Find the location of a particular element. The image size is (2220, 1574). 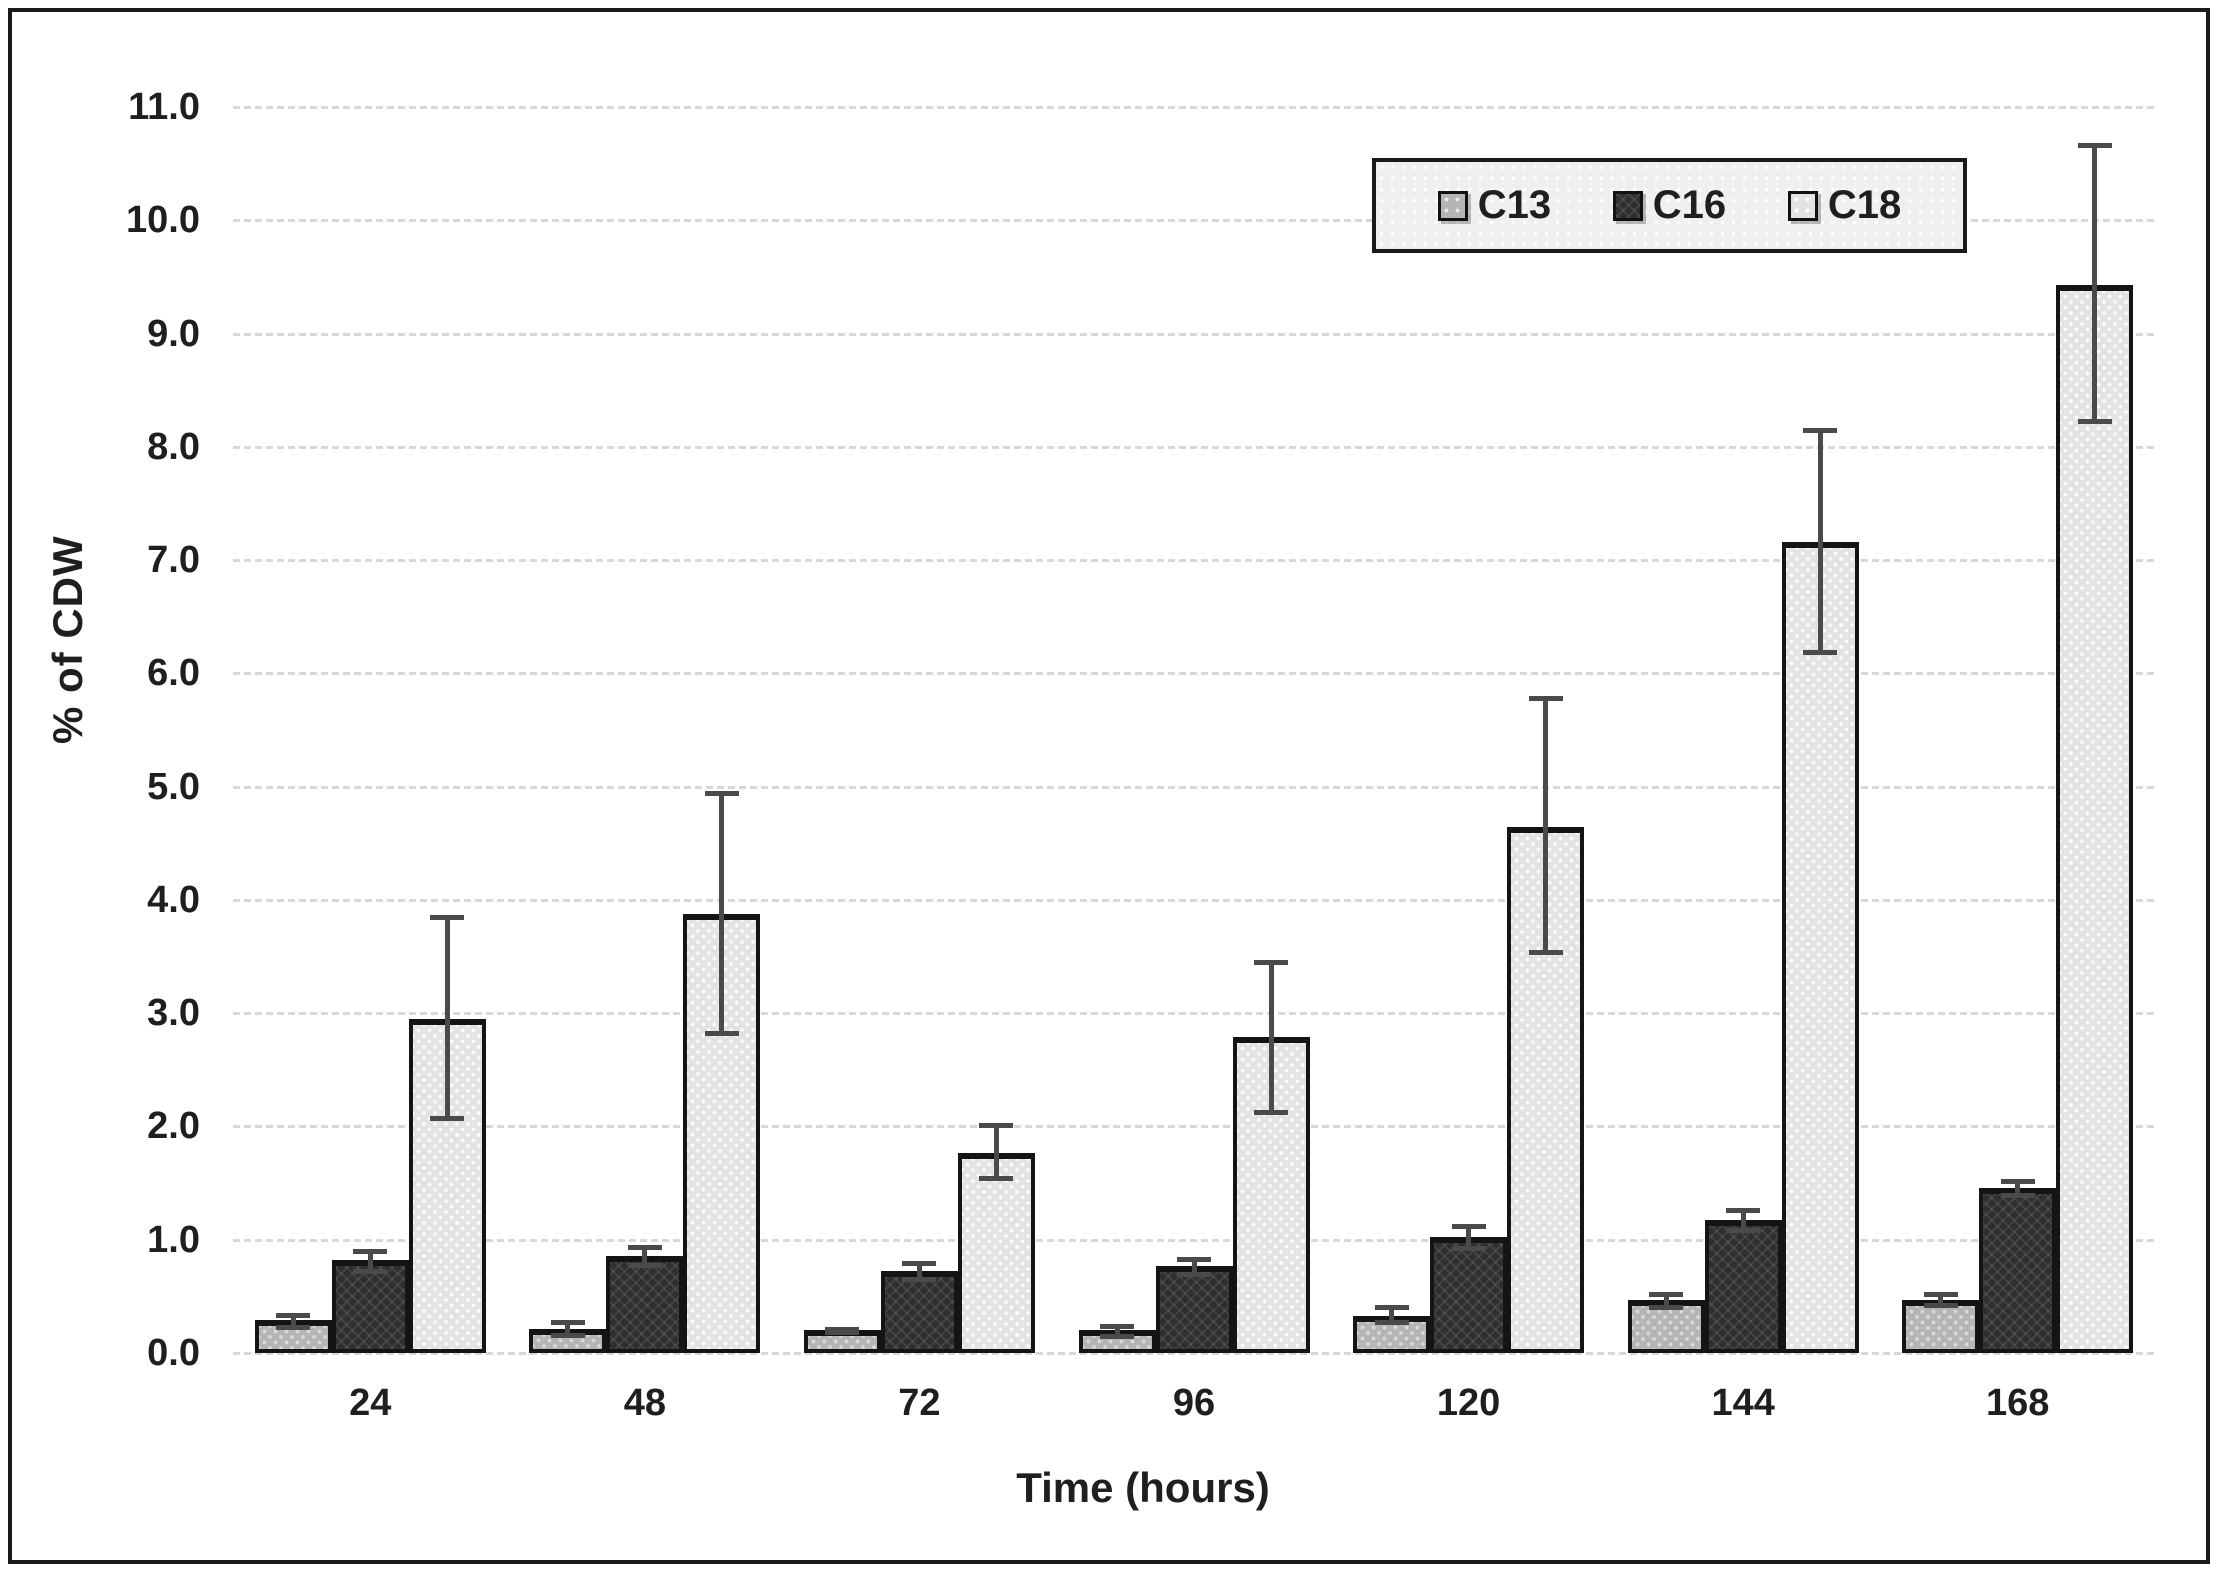

legend-item-c13: C13 is located at coordinates (1494, 205).